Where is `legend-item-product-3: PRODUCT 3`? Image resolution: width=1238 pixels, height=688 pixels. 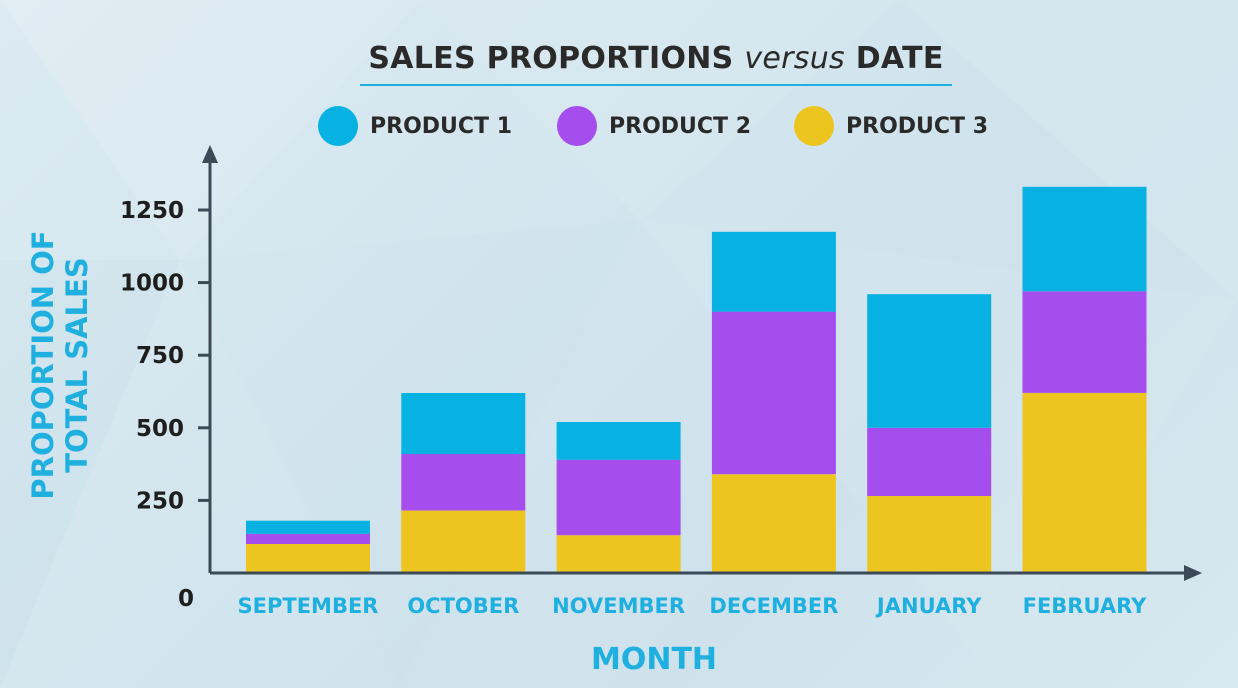
legend-item-product-3: PRODUCT 3 is located at coordinates (891, 126).